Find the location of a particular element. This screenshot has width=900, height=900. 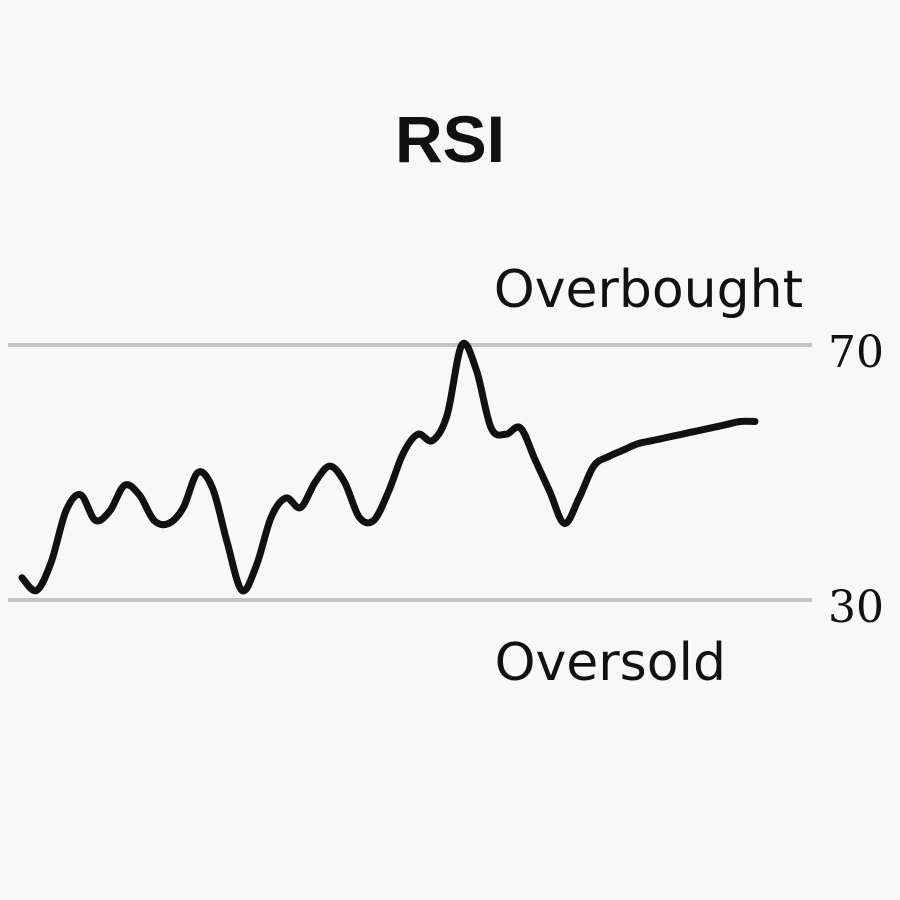

chart-title: RSI is located at coordinates (450, 139).